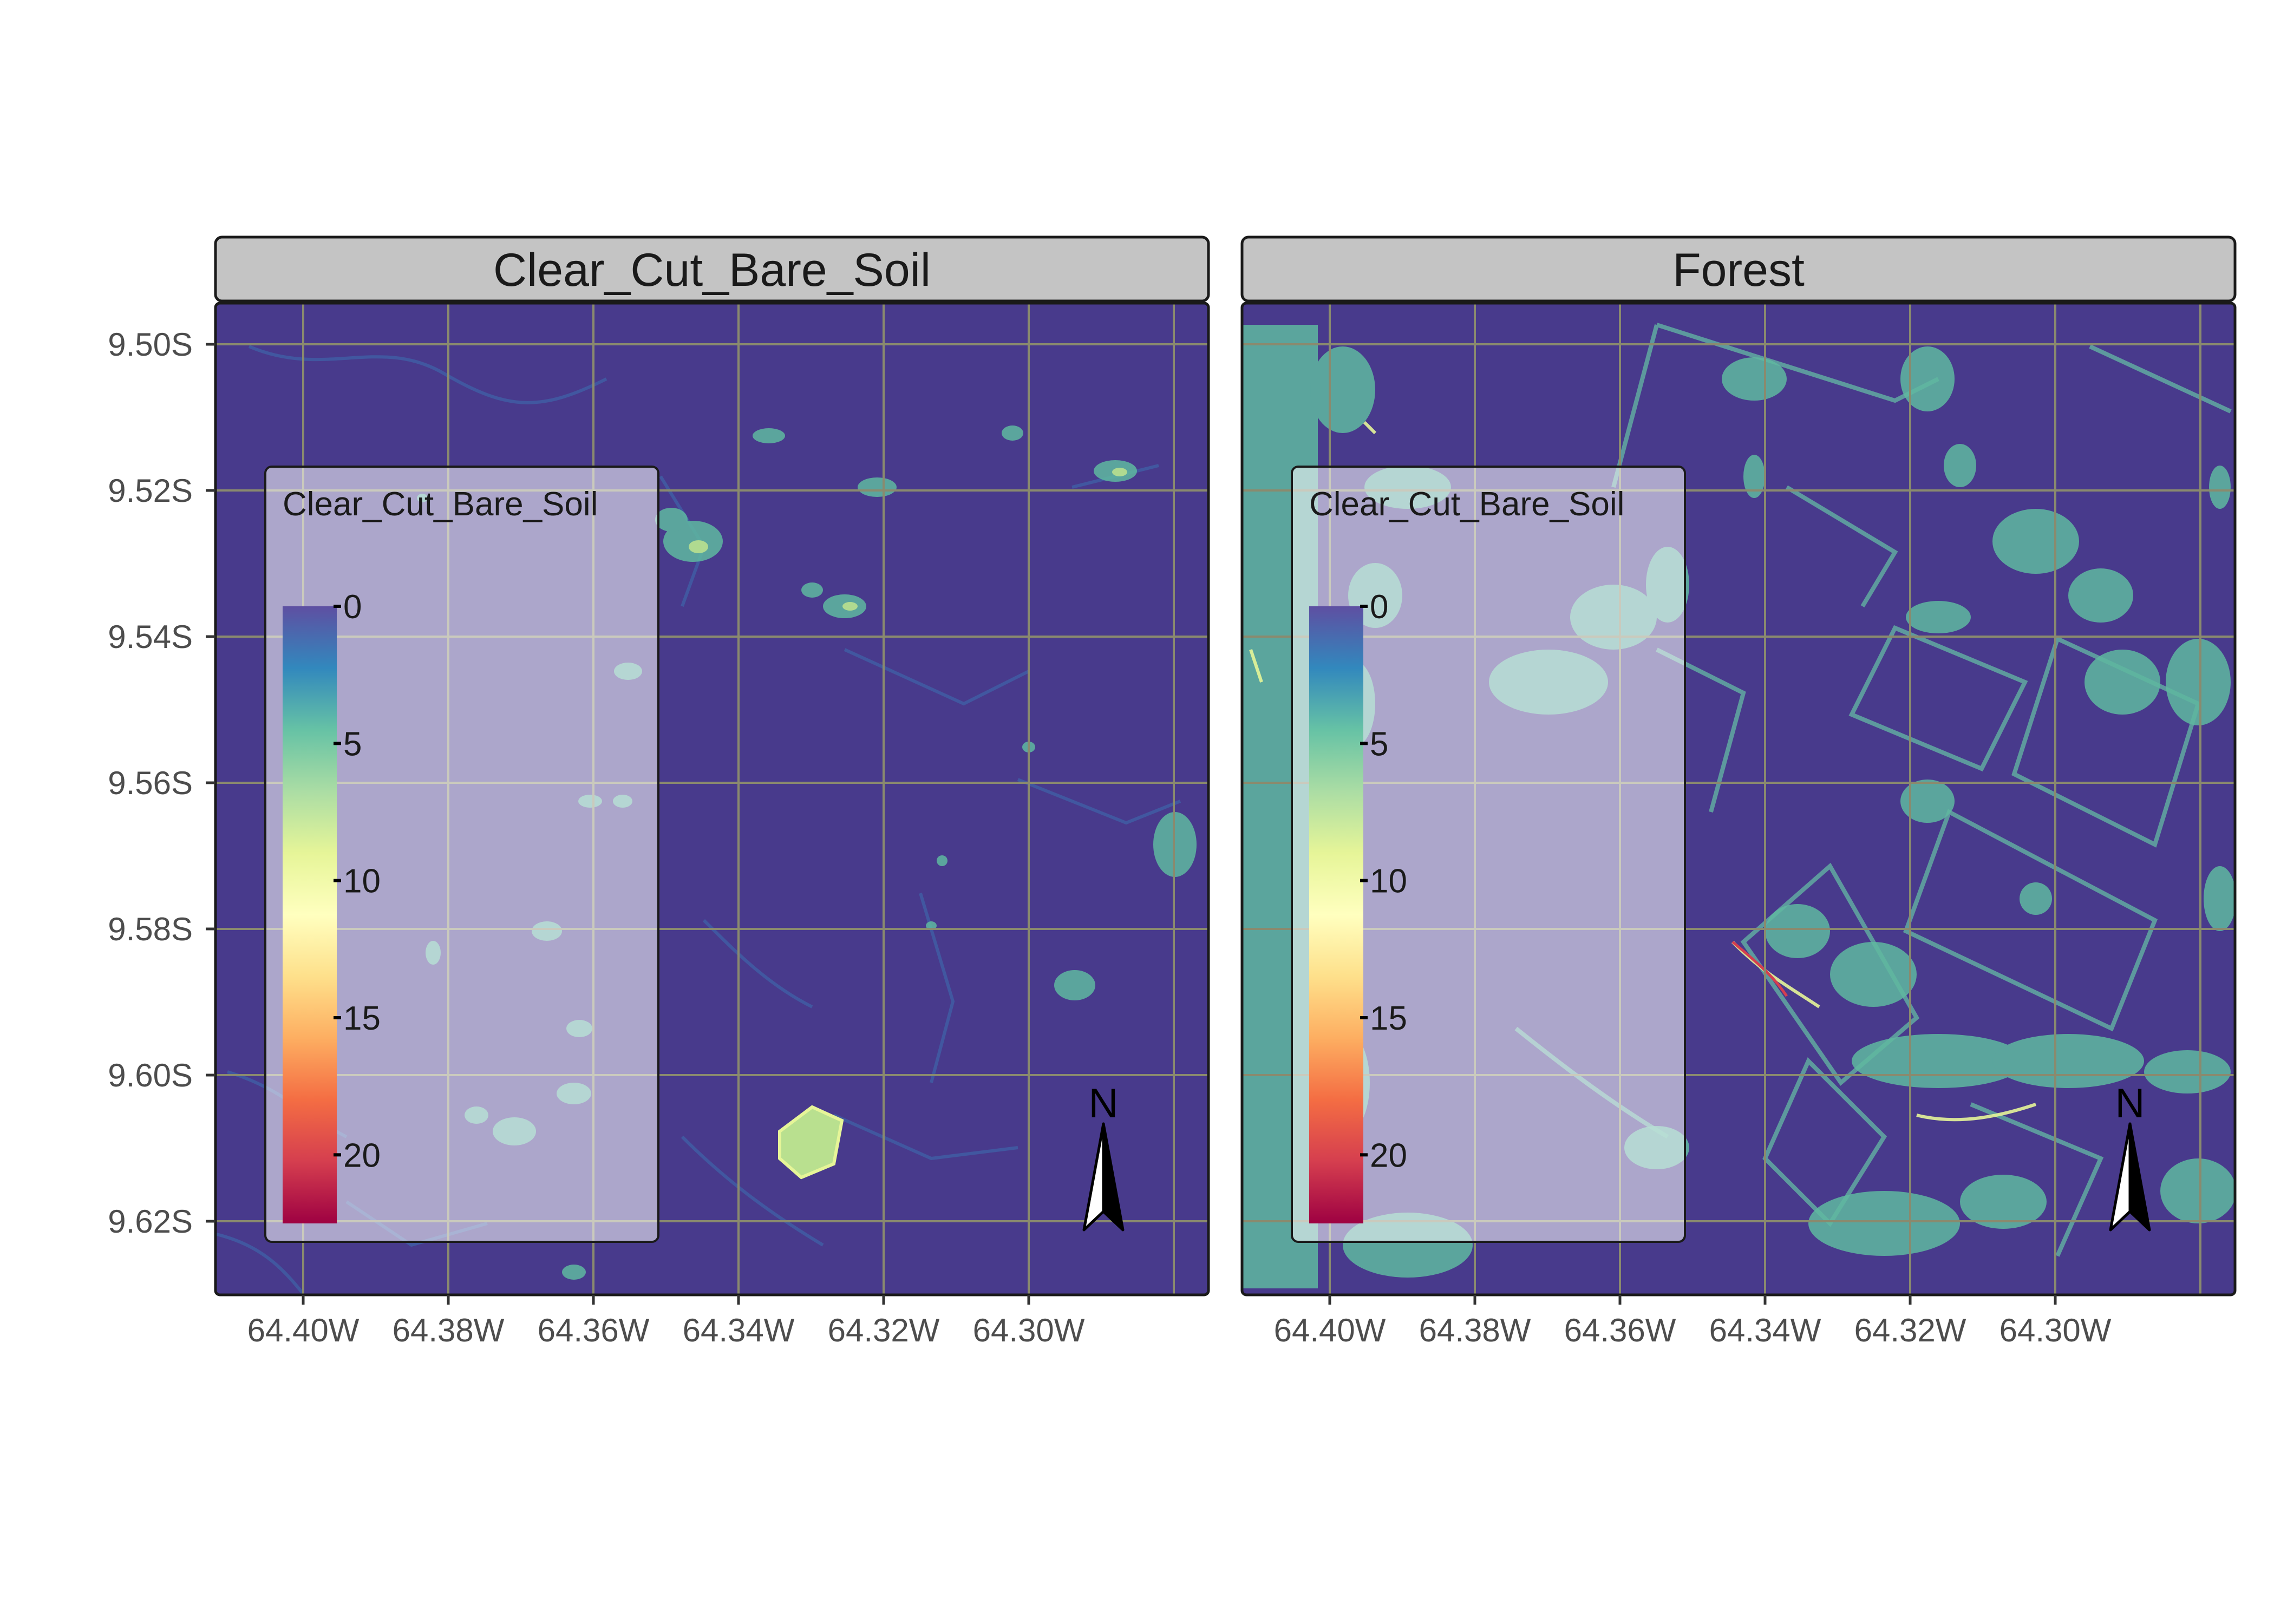  Describe the element at coordinates (150, 1222) in the screenshot. I see `y-tick-label: 9.62S` at that location.